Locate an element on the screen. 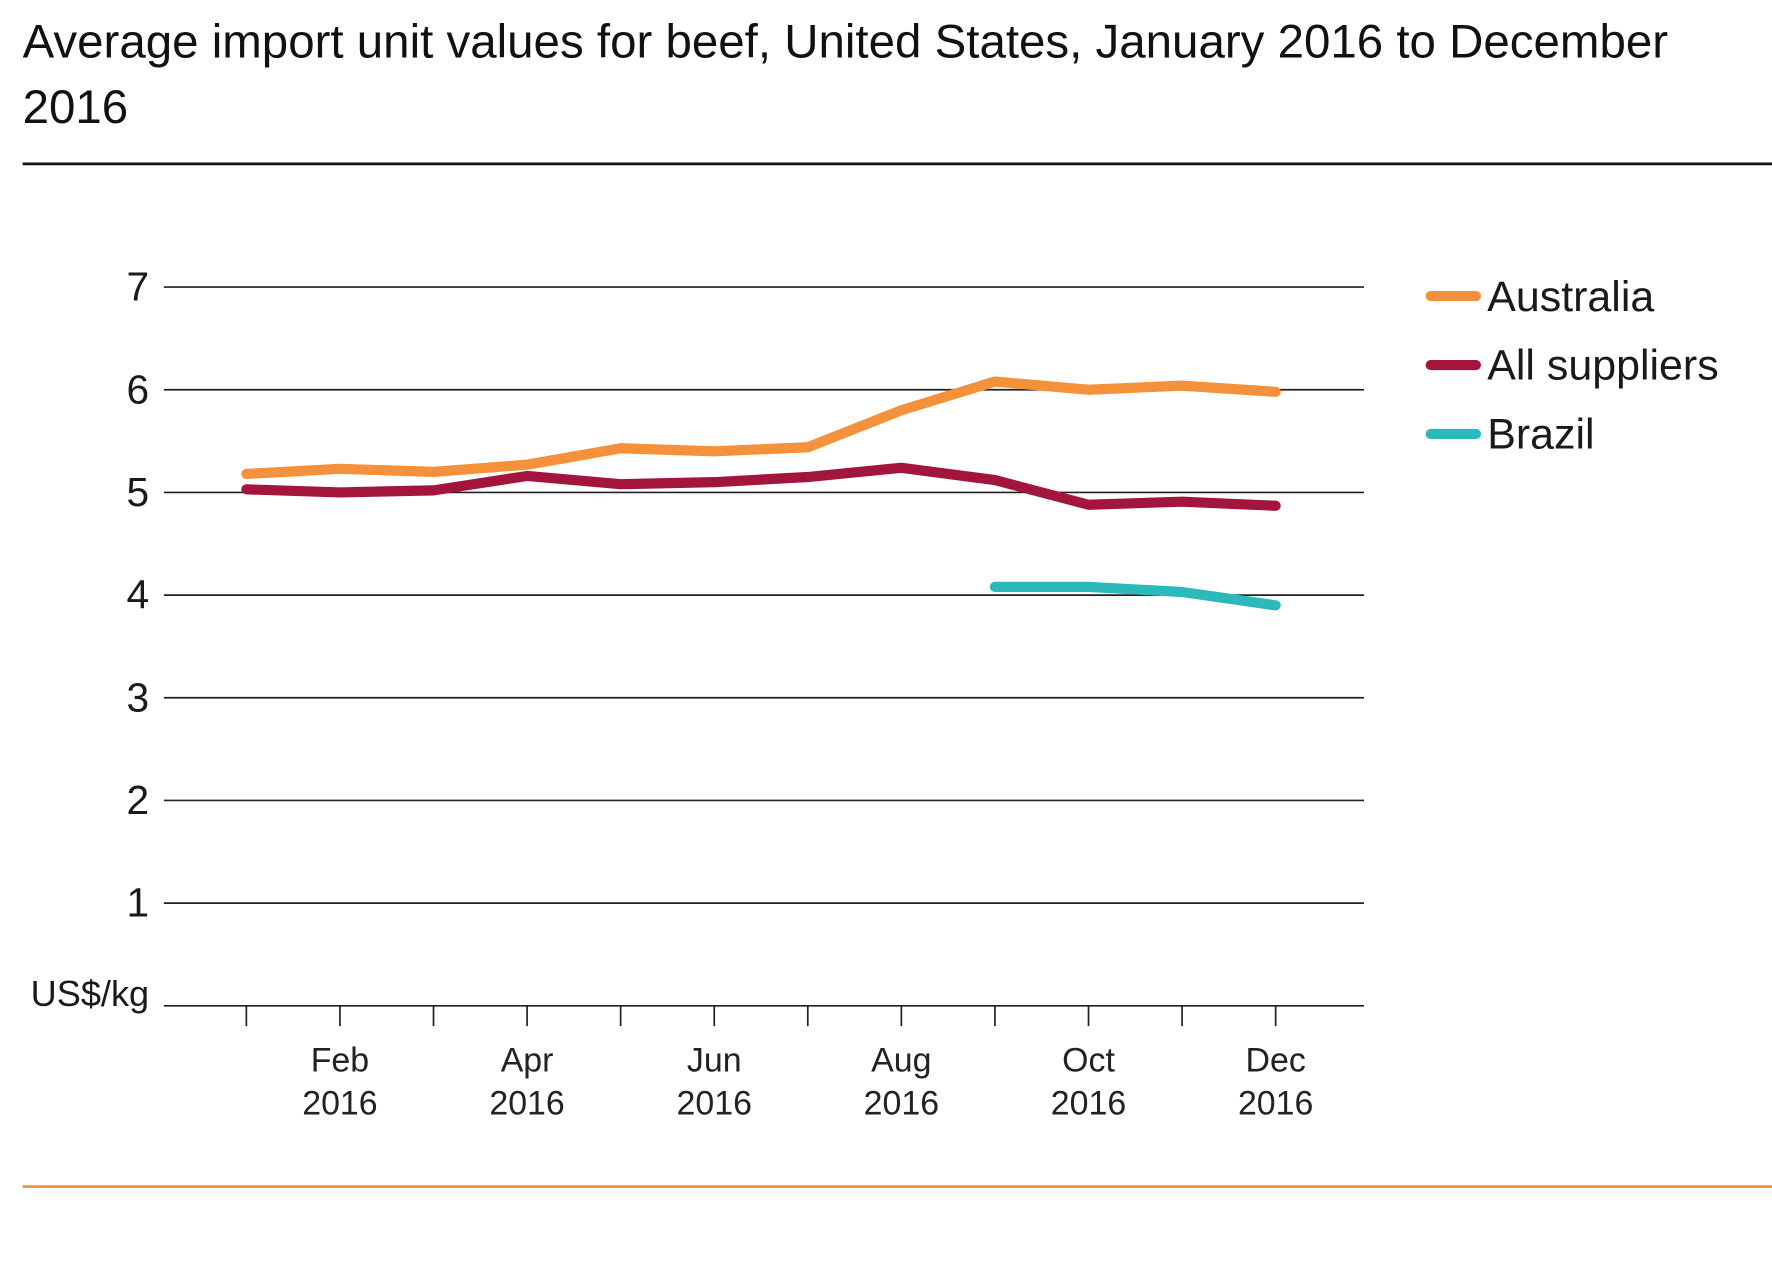 The height and width of the screenshot is (1268, 1772). x-tick-box: Feb 2016 is located at coordinates (340, 1082).